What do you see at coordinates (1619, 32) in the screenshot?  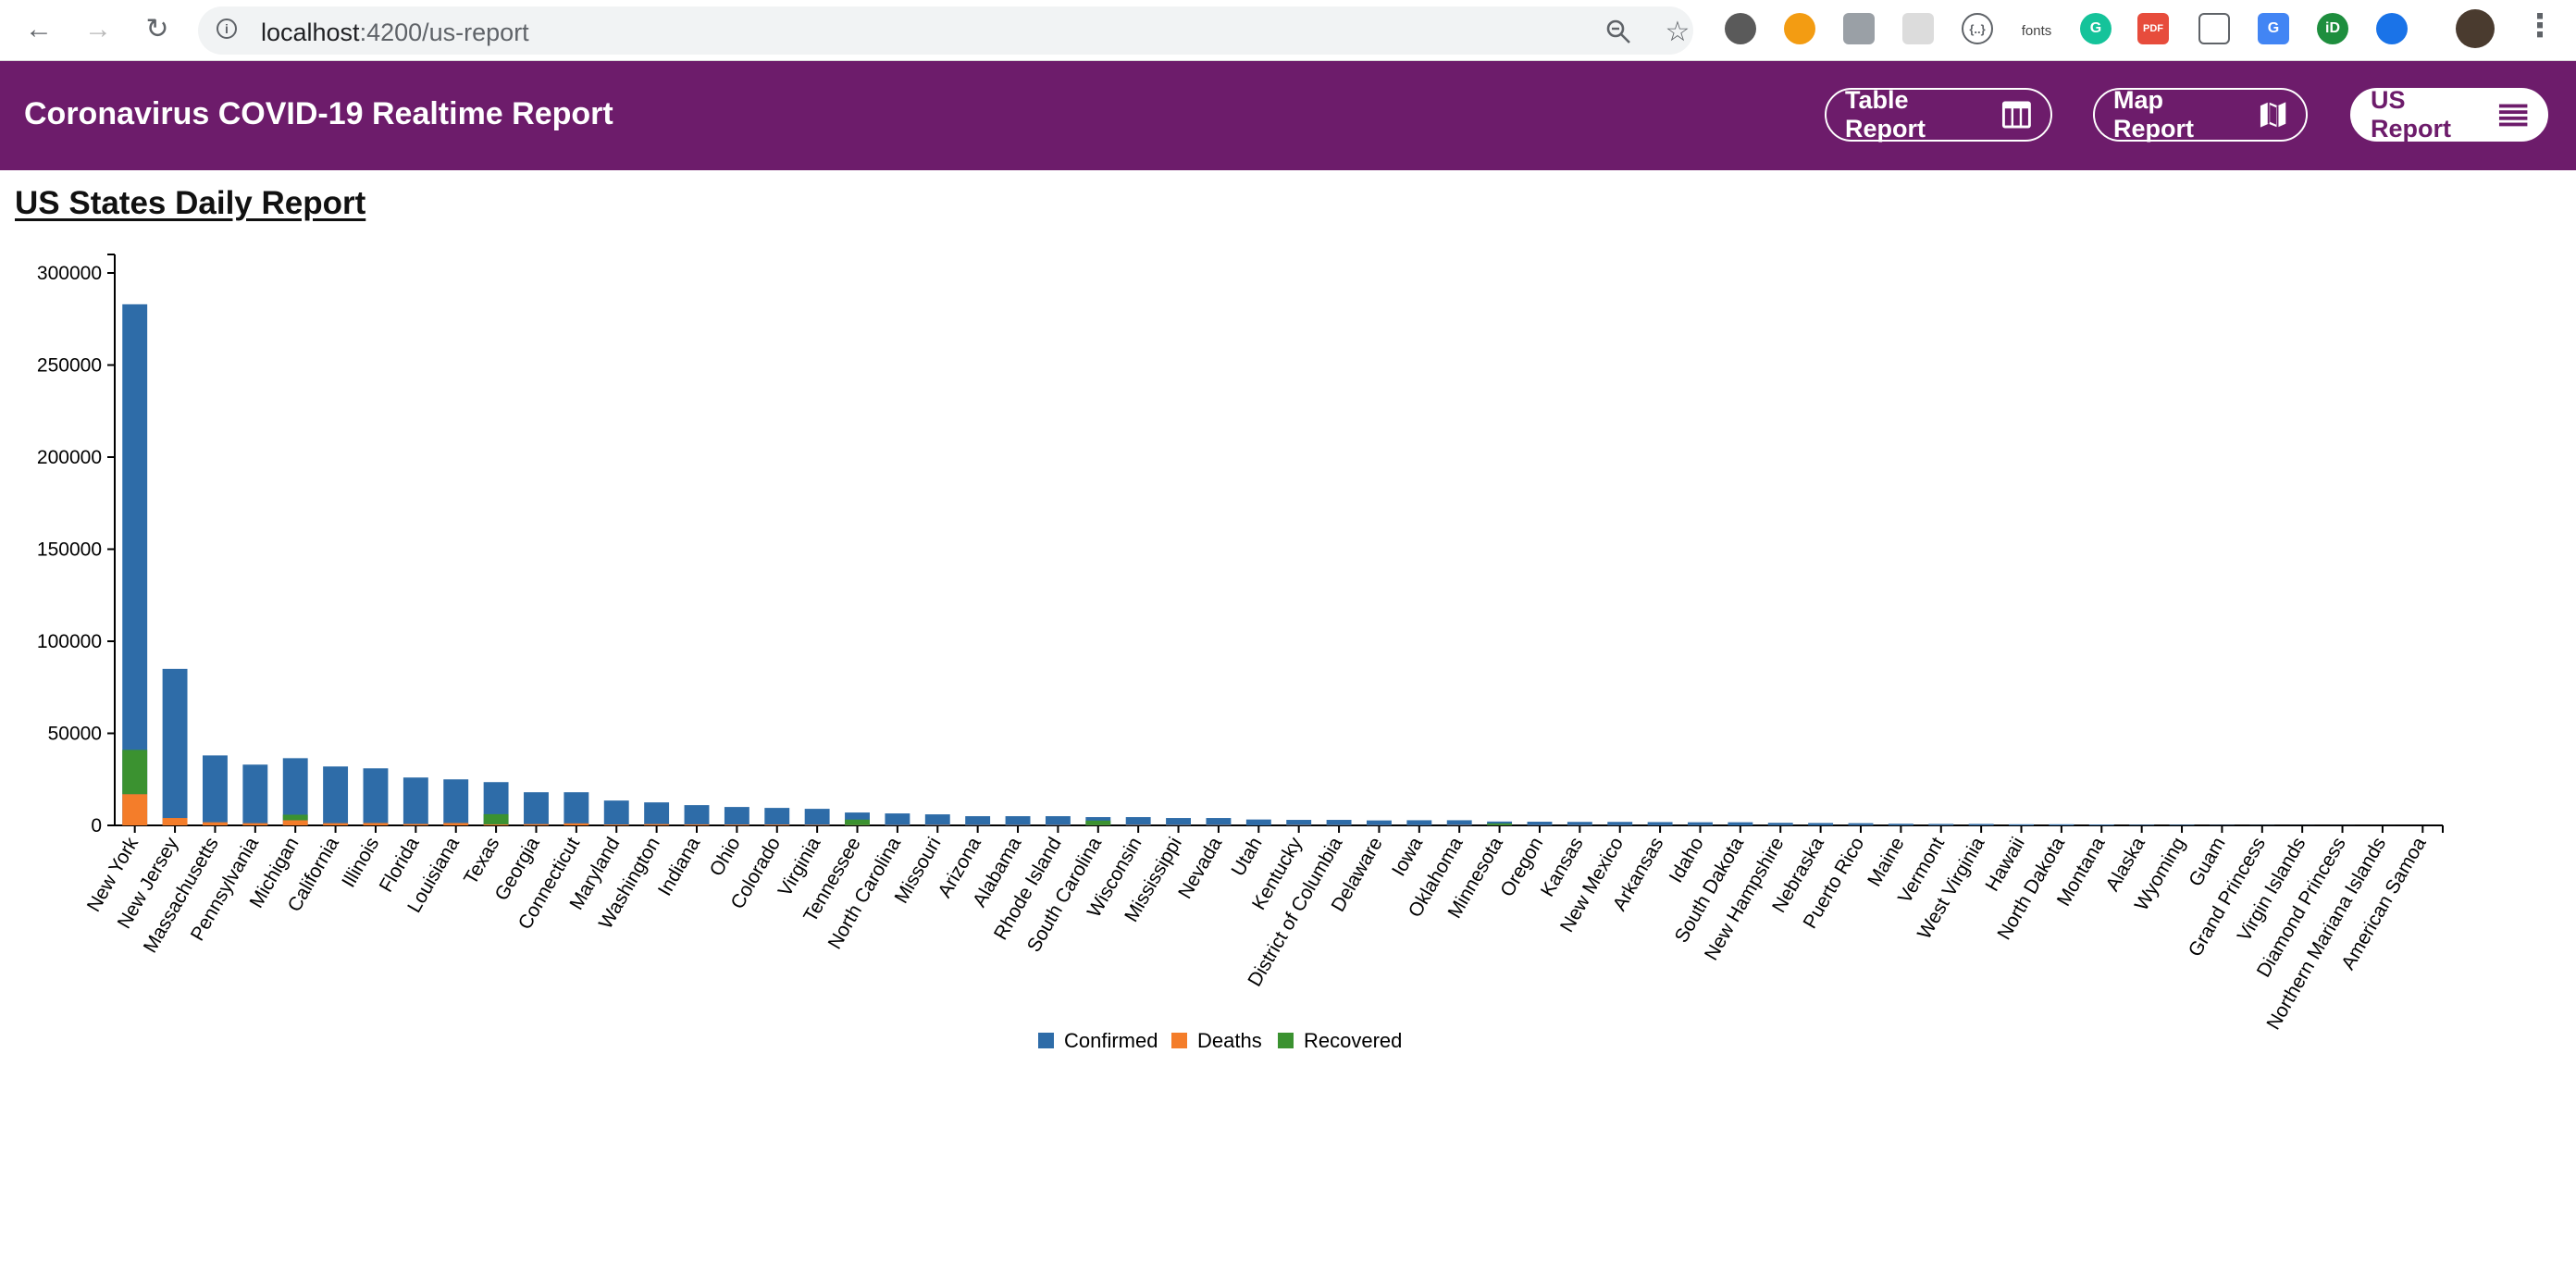 I see `zoom-icon` at bounding box center [1619, 32].